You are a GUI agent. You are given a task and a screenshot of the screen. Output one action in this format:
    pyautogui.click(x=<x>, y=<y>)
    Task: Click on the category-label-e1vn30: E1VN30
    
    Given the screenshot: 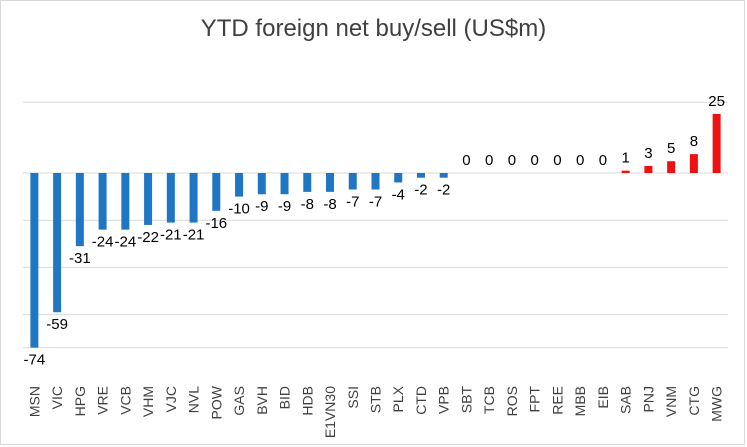 What is the action you would take?
    pyautogui.click(x=330, y=412)
    